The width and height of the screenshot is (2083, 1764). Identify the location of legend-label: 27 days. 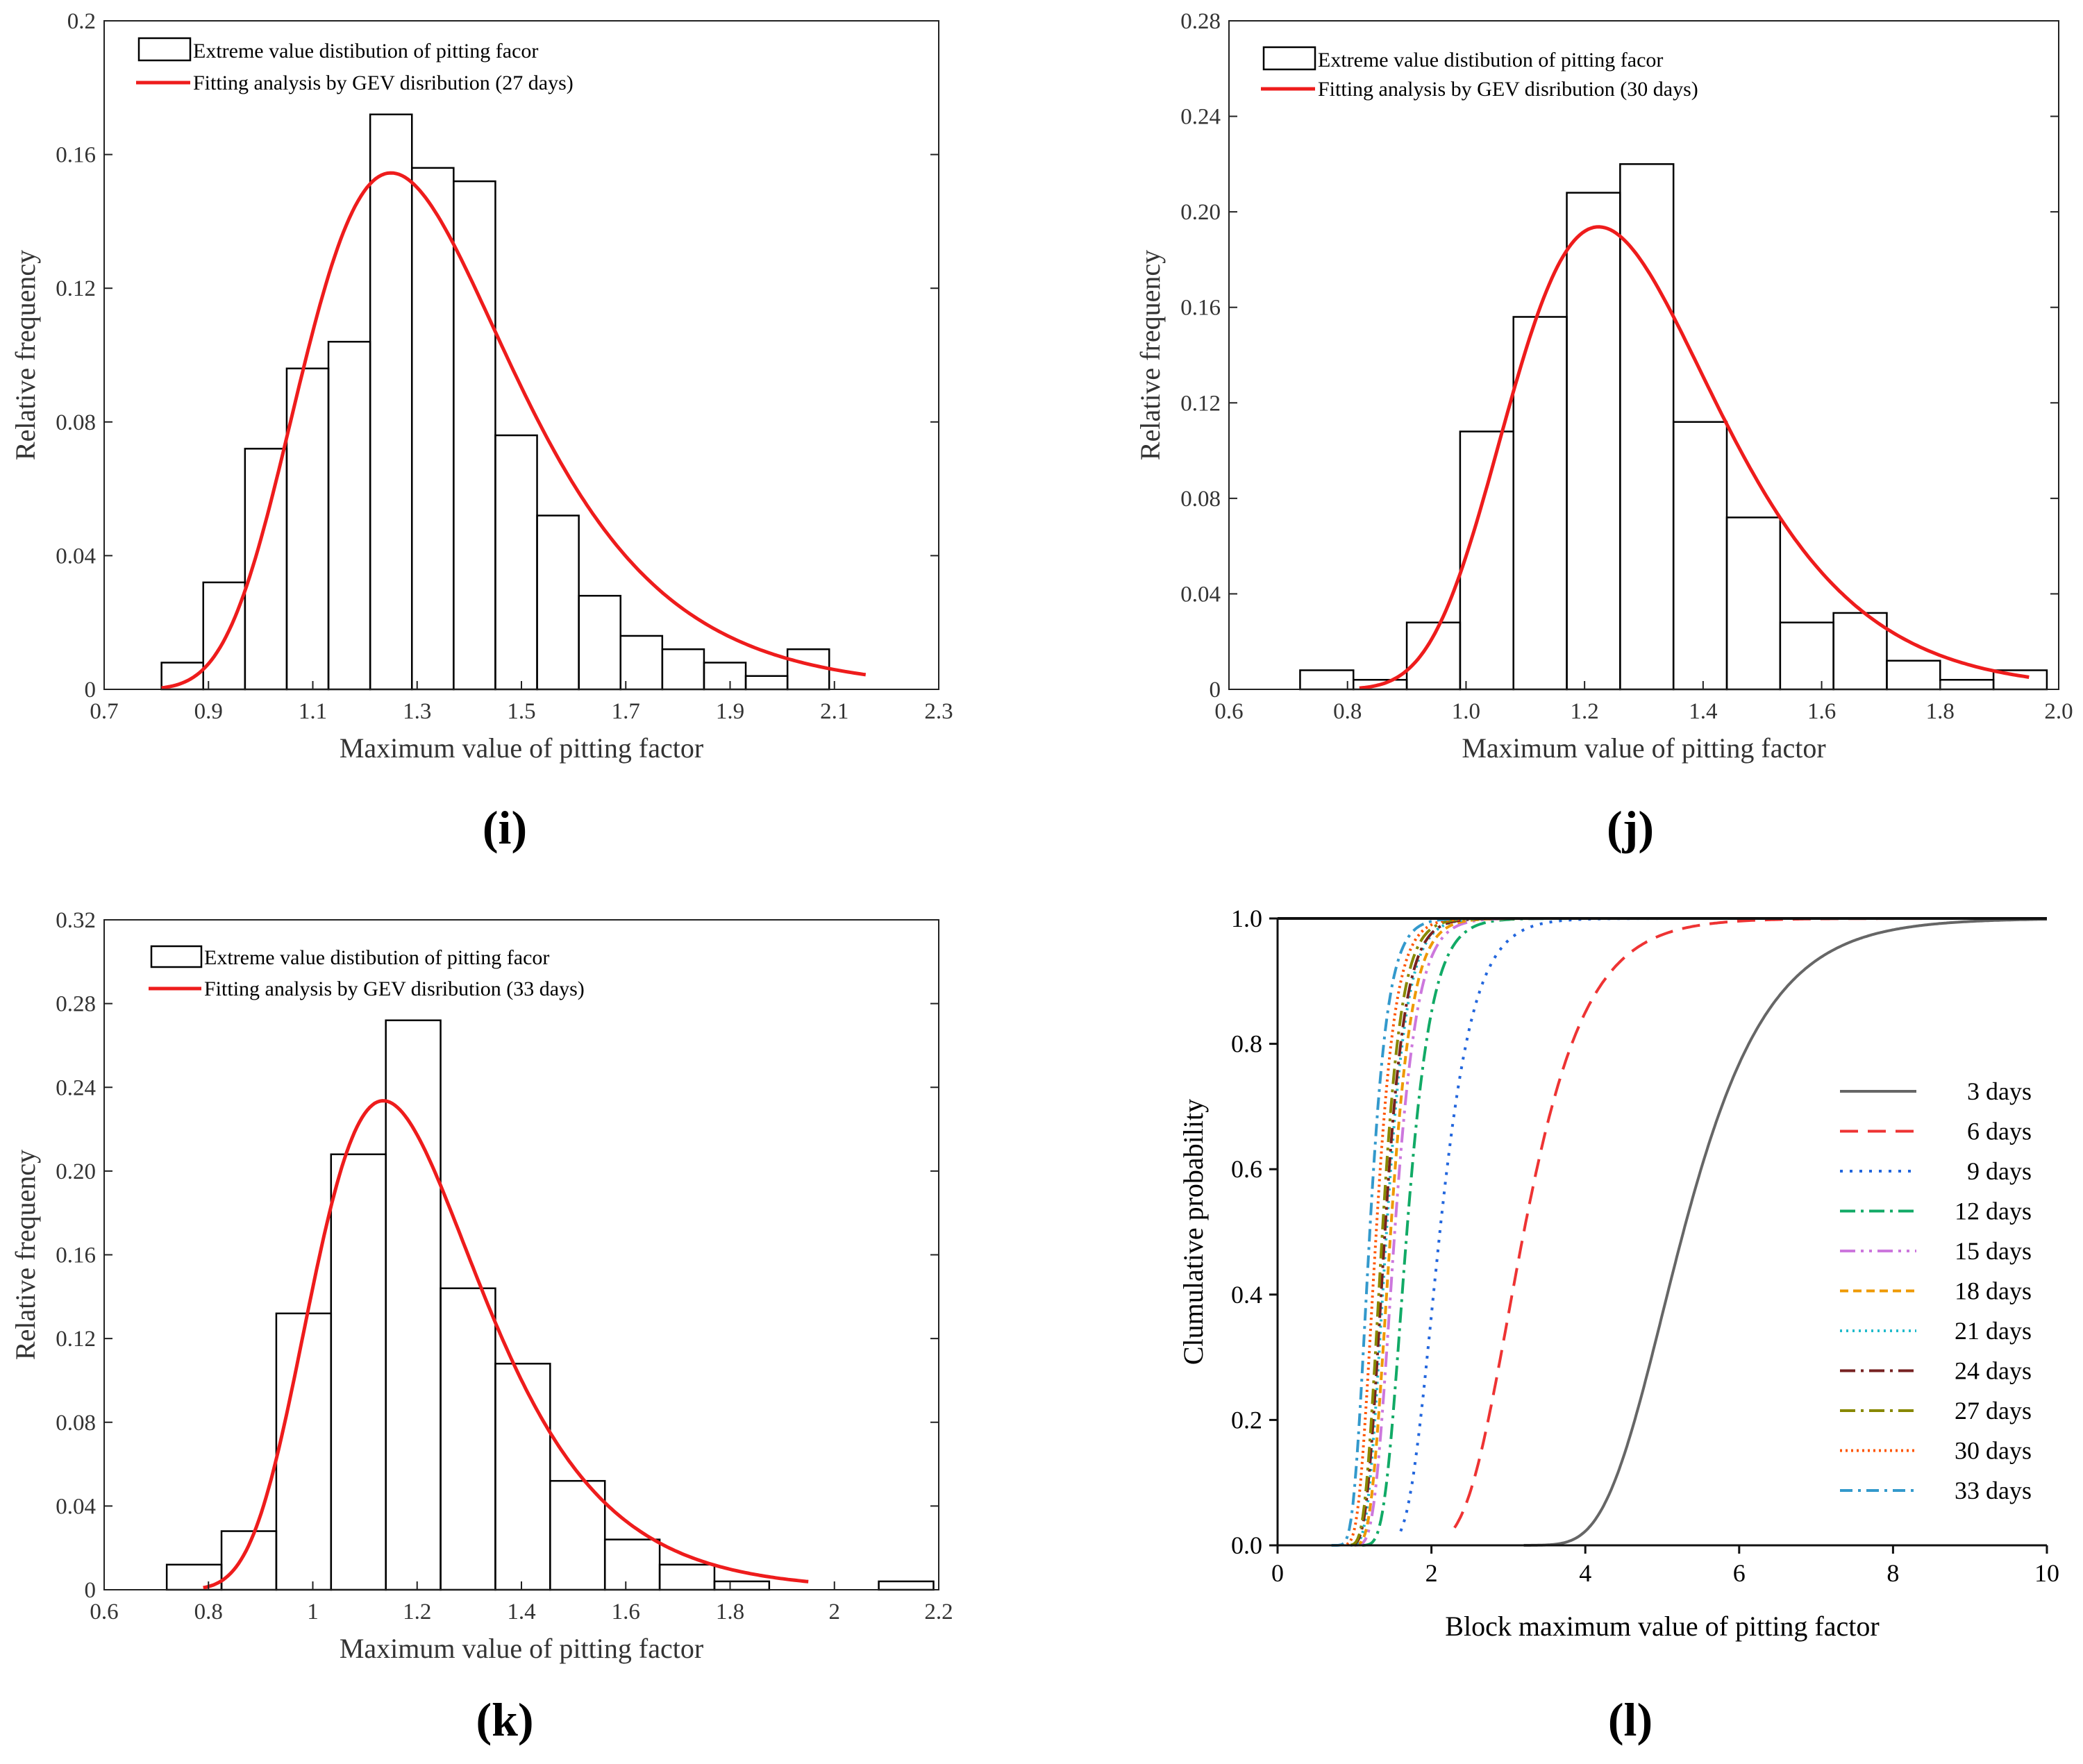
(1993, 1411).